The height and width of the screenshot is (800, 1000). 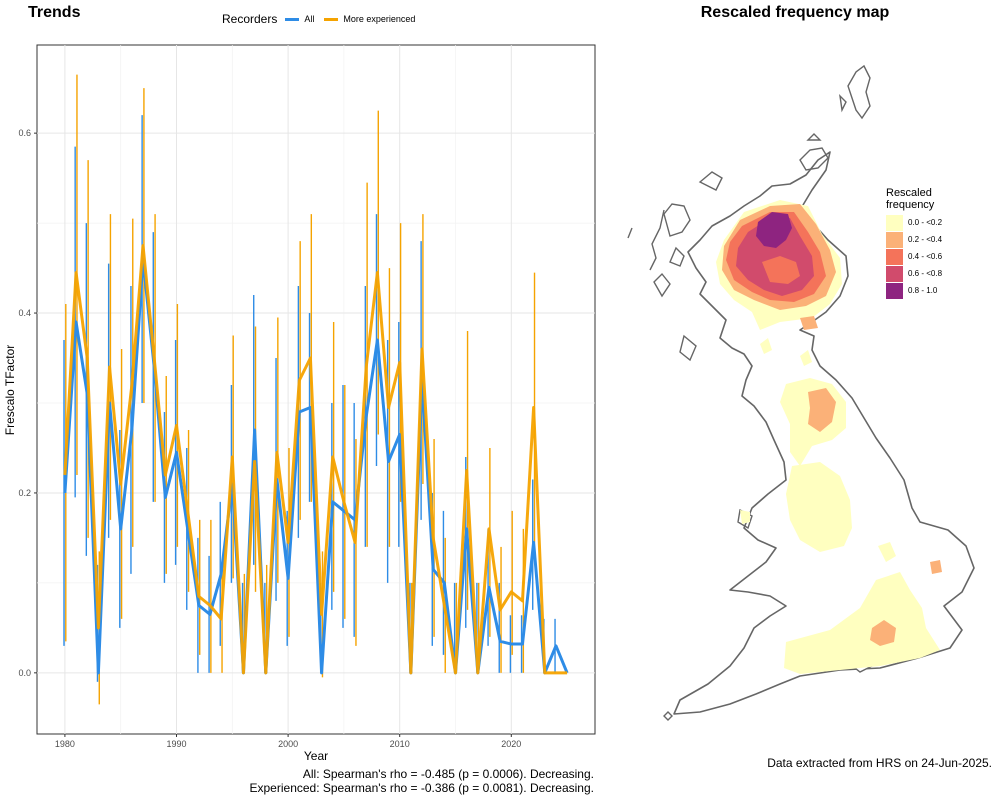 What do you see at coordinates (879, 763) in the screenshot?
I see `data-source-note: Data extracted from HRS on 24-Jun-2025.` at bounding box center [879, 763].